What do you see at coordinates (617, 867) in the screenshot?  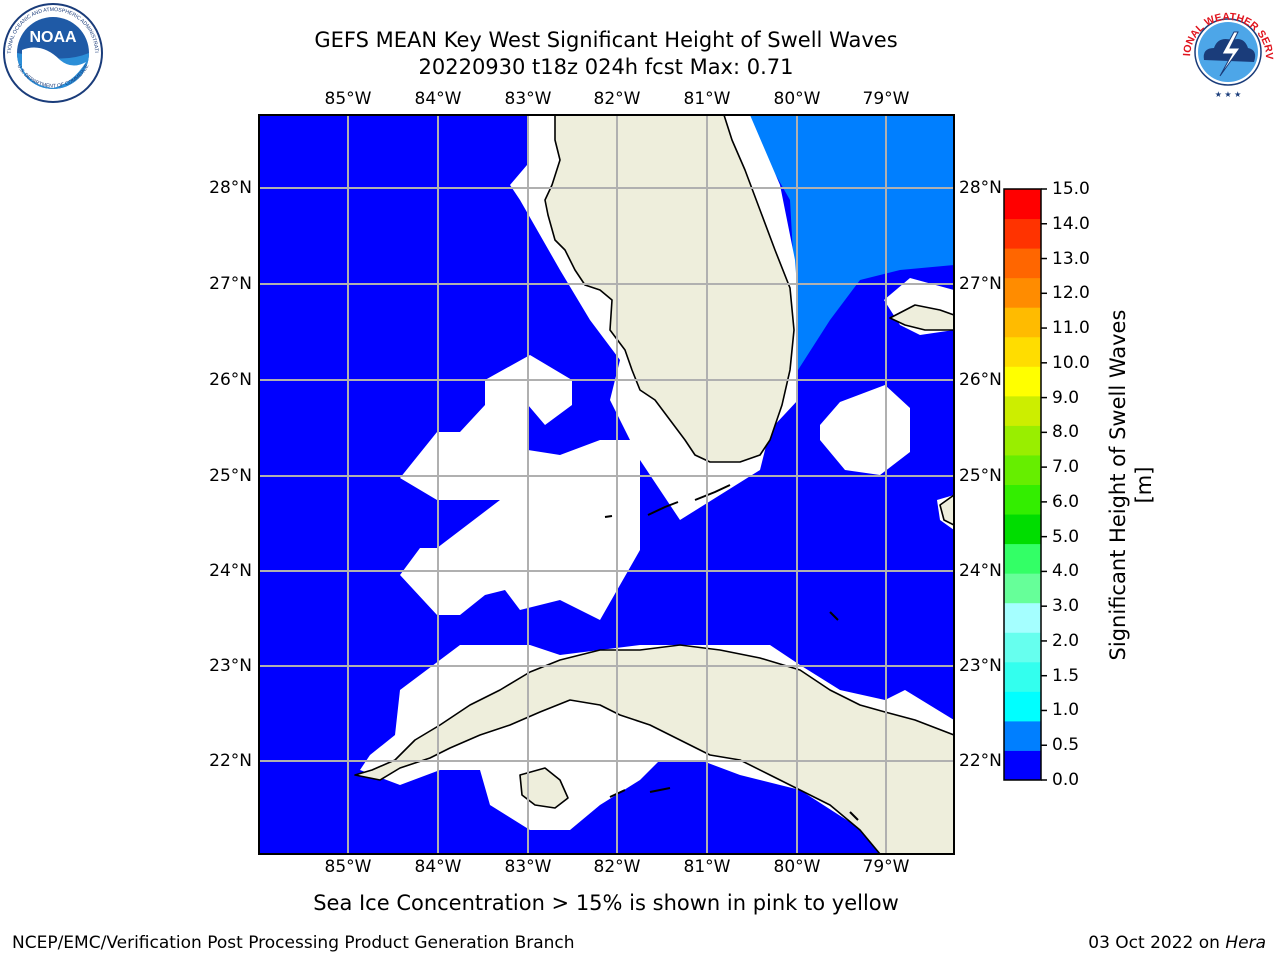 I see `lon-label-bottom: 82°W` at bounding box center [617, 867].